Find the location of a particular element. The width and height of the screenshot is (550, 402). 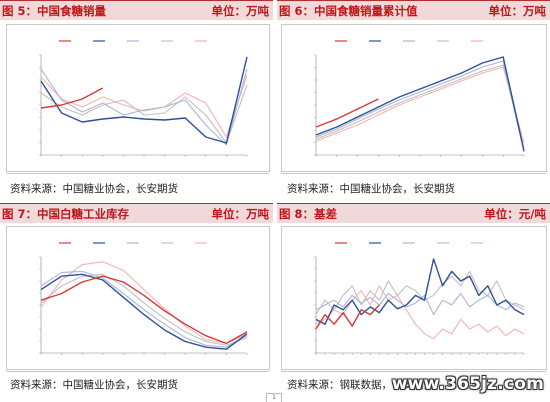

panel-header: 图 7：中国白糖工业库存 单位：万吨 is located at coordinates (136, 213).